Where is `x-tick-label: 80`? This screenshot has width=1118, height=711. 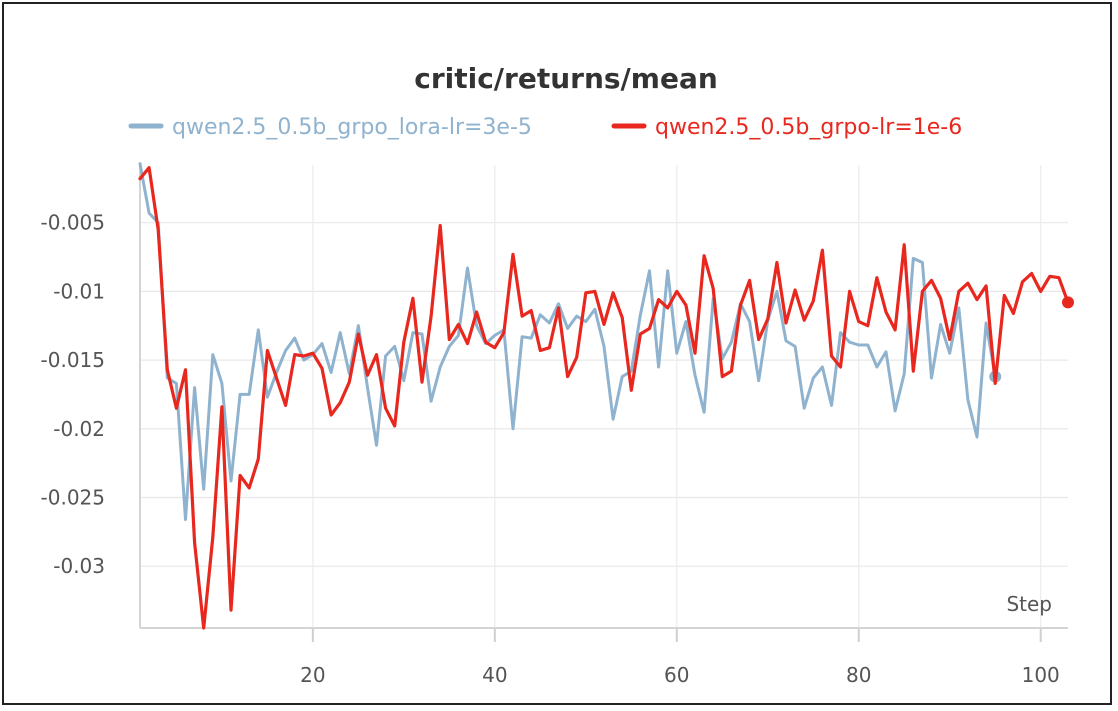
x-tick-label: 80 is located at coordinates (858, 675).